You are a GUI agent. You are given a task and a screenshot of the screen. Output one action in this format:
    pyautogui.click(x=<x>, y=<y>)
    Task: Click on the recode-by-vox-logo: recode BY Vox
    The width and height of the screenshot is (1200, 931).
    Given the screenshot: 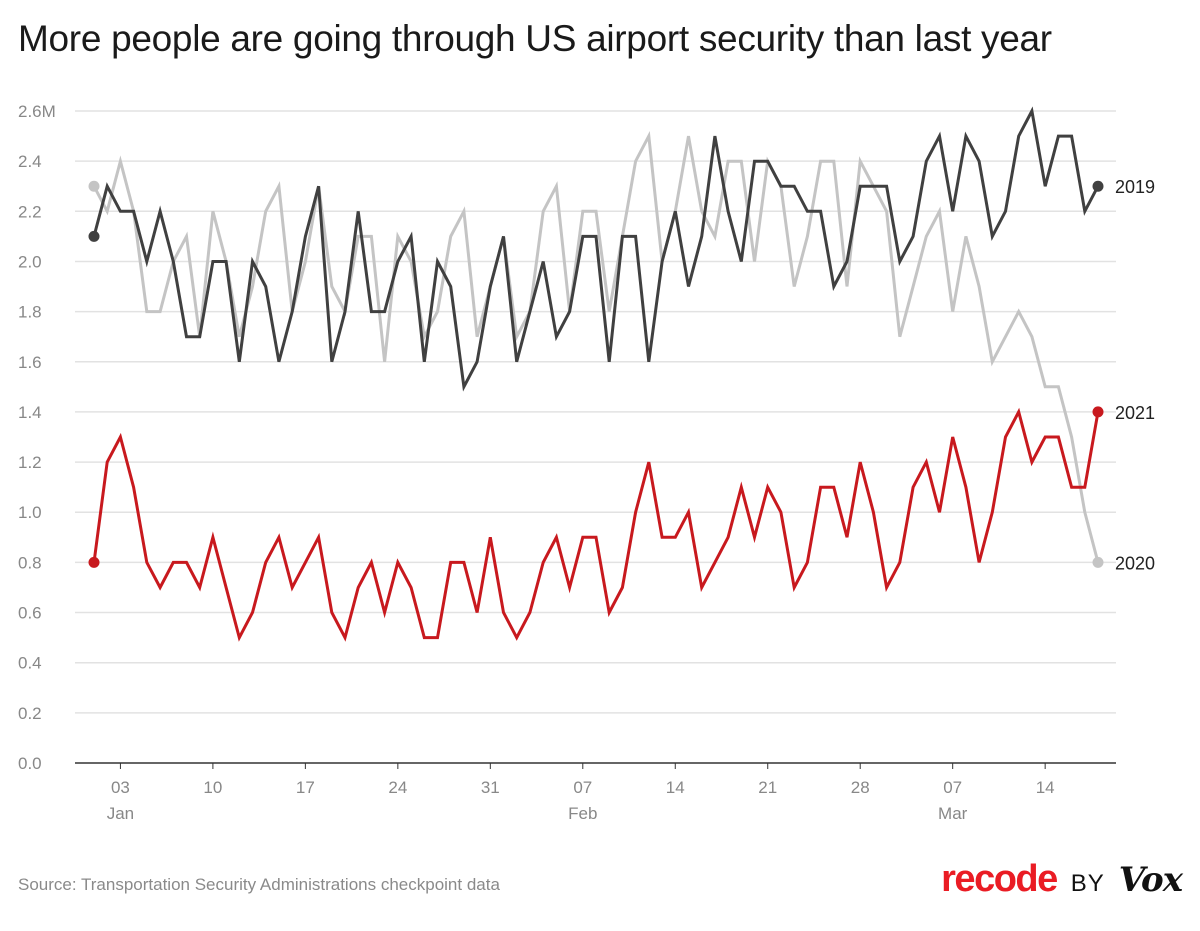 What is the action you would take?
    pyautogui.click(x=1062, y=879)
    